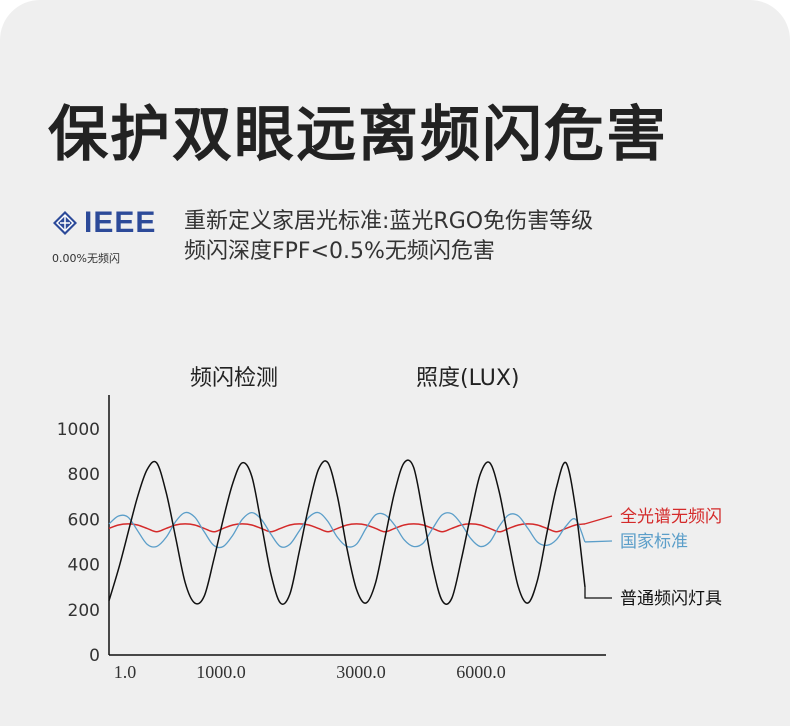 Image resolution: width=790 pixels, height=726 pixels. What do you see at coordinates (94, 656) in the screenshot?
I see `y-tick-label: 0` at bounding box center [94, 656].